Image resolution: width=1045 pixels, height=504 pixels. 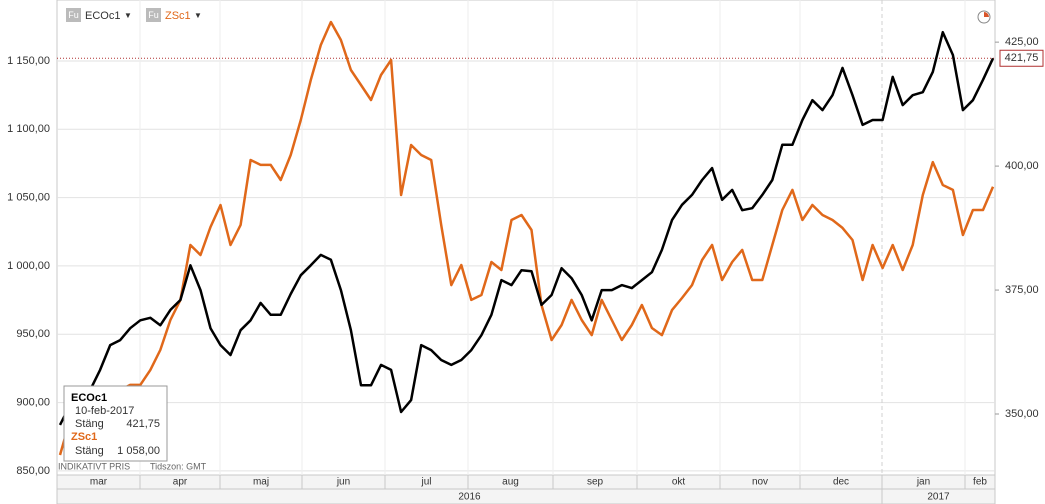 I want to click on tooltip-box, so click(x=115, y=423).